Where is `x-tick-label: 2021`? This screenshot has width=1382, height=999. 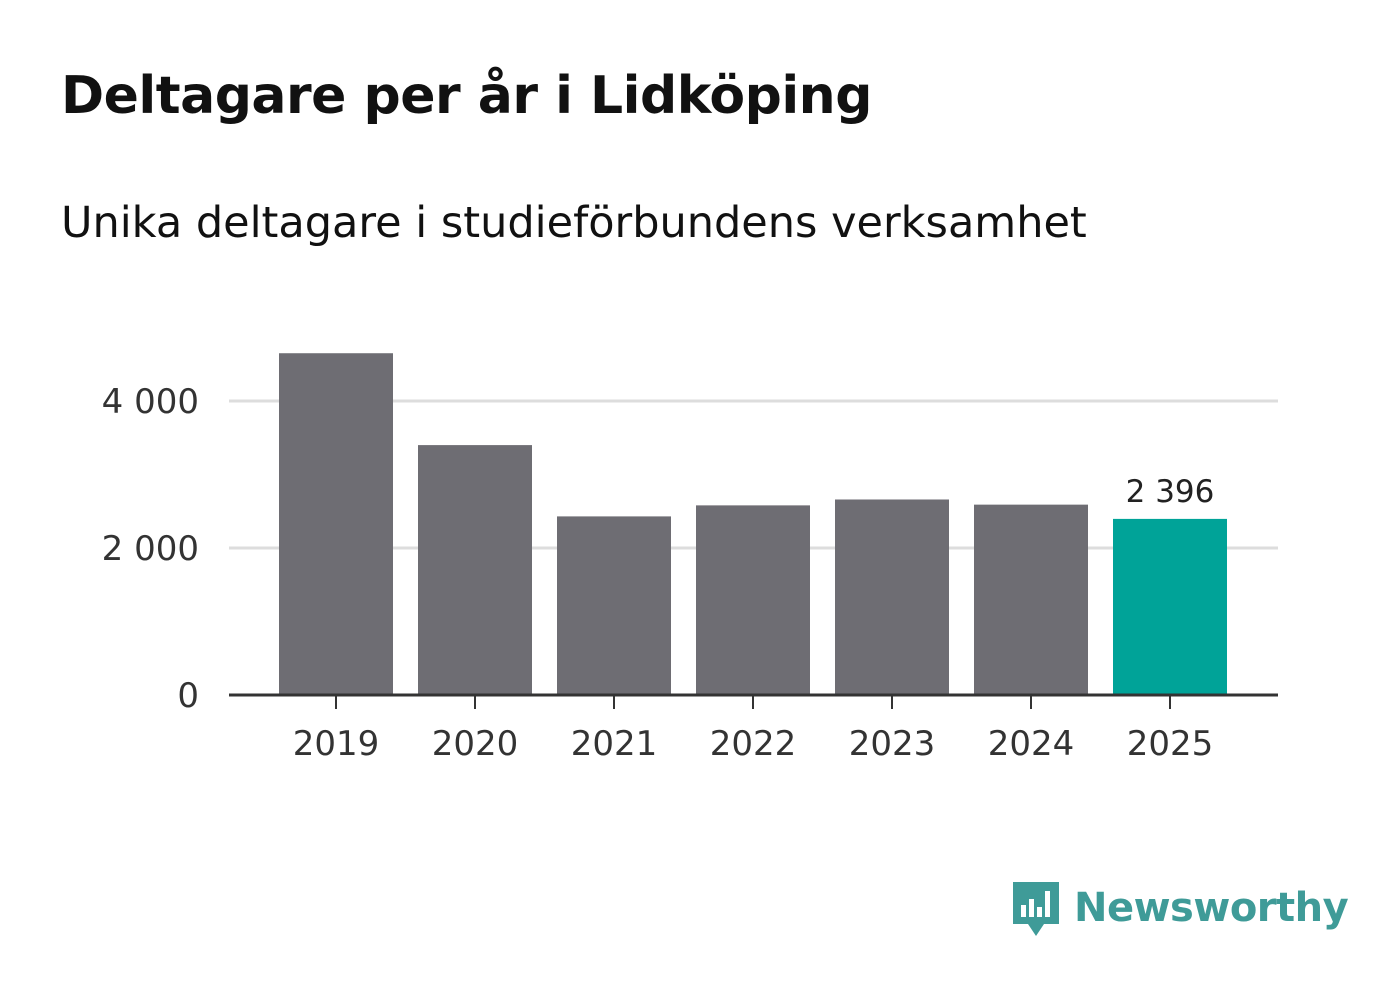
x-tick-label: 2021 is located at coordinates (614, 744).